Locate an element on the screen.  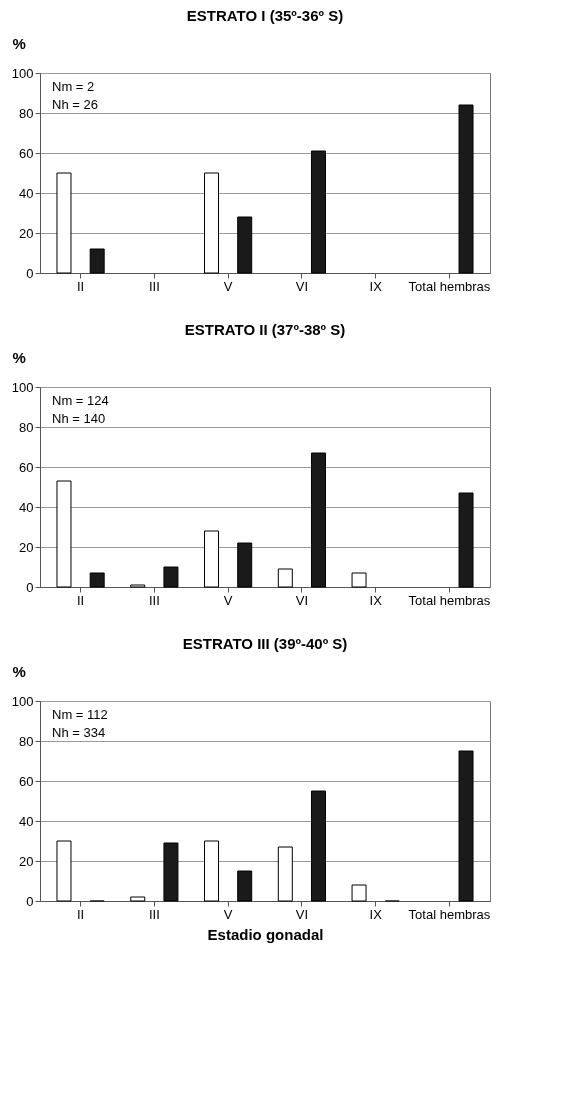
chart-title: ESTRATO II (37º-38º S) is located at coordinates (265, 329).